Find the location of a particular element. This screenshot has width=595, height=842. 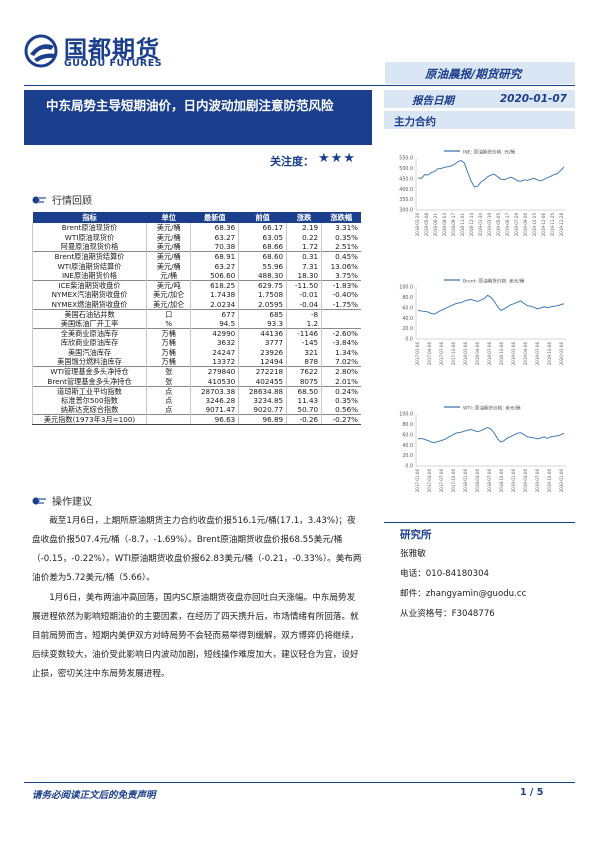

table-row: WTI原油现货价 美元/桶 63.27 63.05 0.22 0.35% is located at coordinates (196, 237).